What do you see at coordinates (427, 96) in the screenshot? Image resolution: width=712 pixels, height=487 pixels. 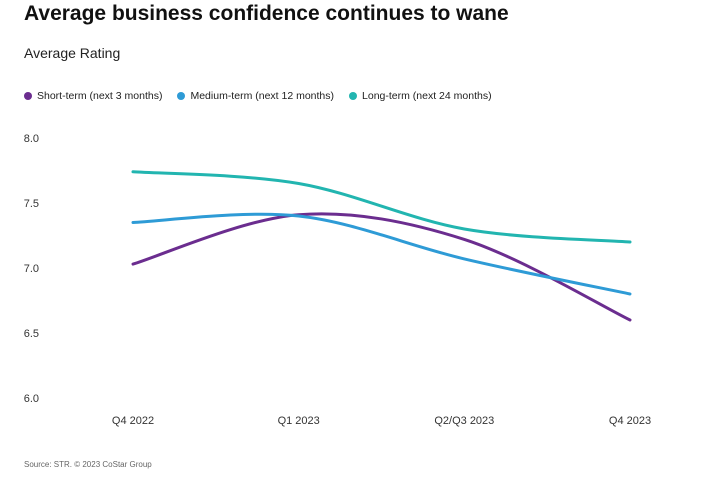 I see `legend-label-long-term: Long-term (next 24 months)` at bounding box center [427, 96].